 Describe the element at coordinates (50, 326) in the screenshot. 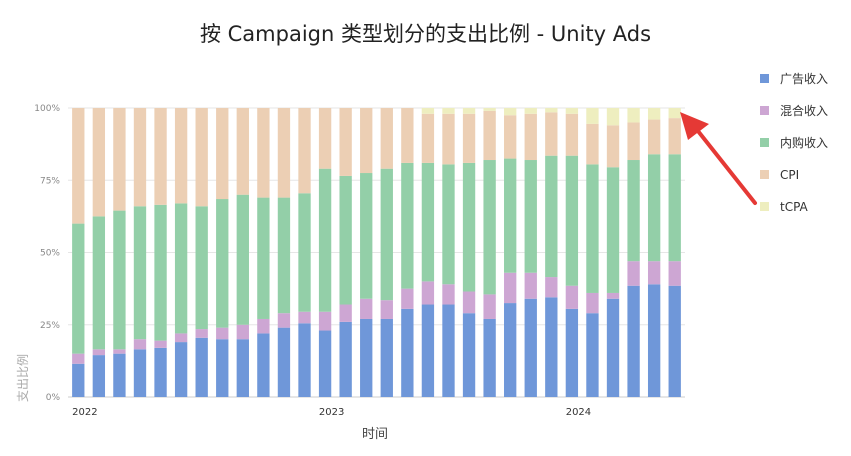

I see `y-tick-label: 25%` at that location.